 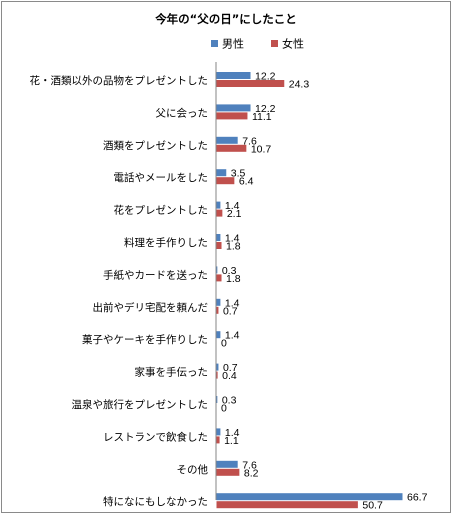 I want to click on category-label: 温泉や旅行をプレゼントした, so click(x=140, y=404).